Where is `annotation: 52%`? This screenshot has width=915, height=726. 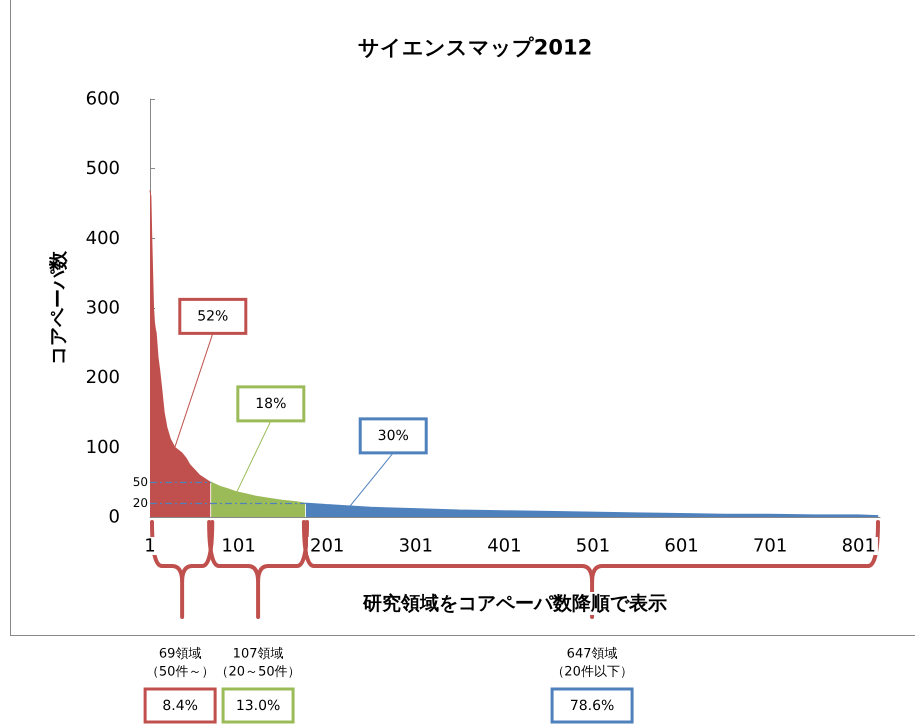 annotation: 52% is located at coordinates (212, 316).